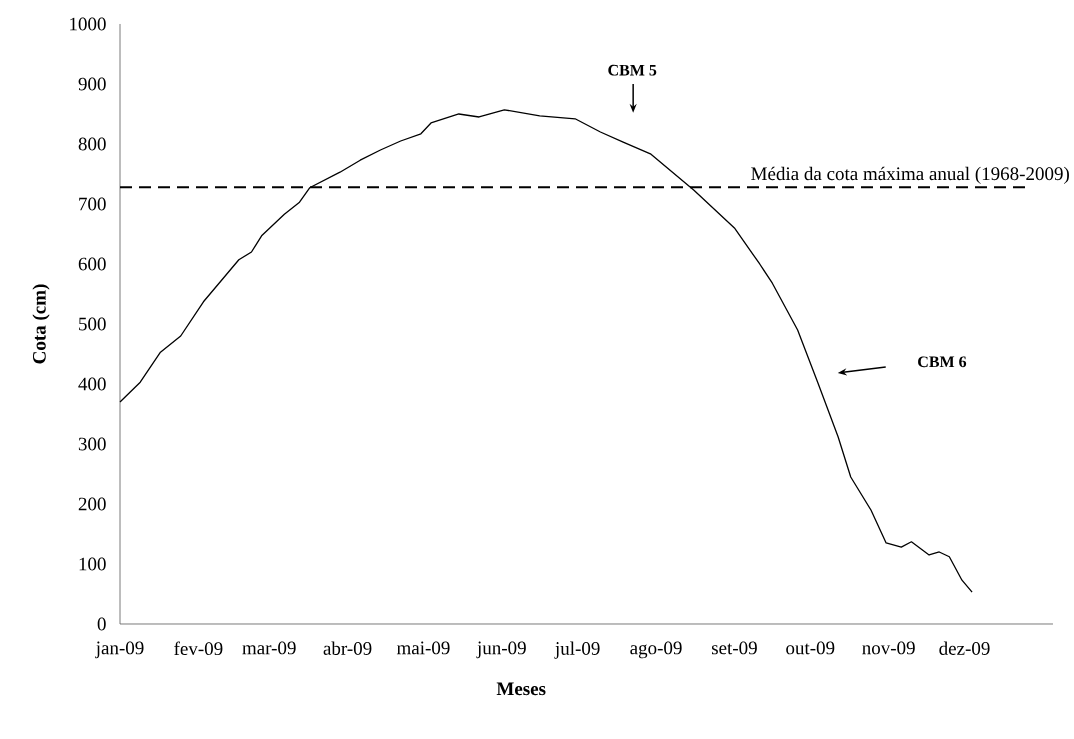 The image size is (1074, 739). I want to click on y-tick-label: 900, so click(92, 84).